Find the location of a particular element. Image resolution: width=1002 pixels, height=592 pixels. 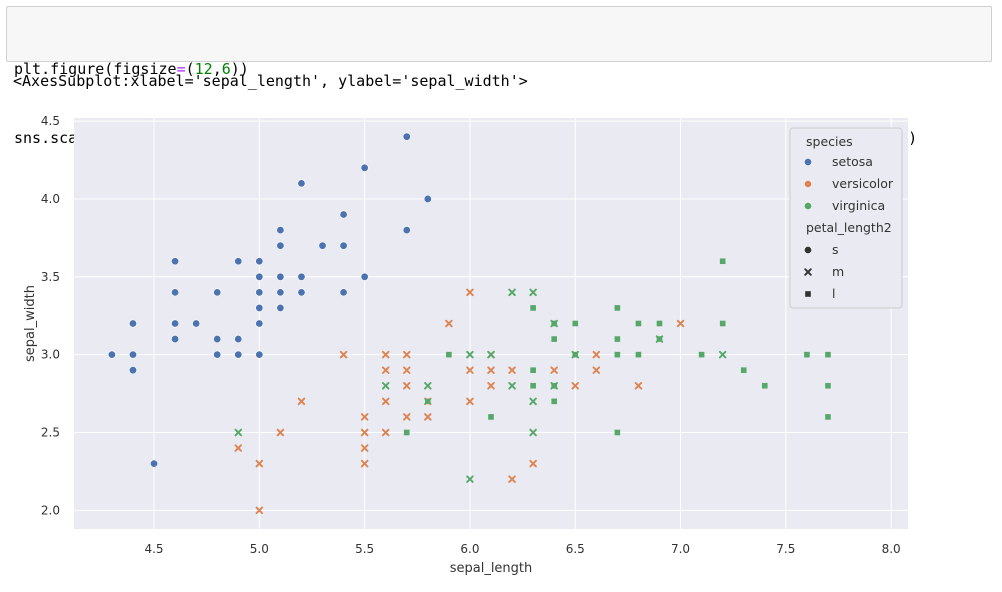

x-tick-label: 5.5 is located at coordinates (364, 549).